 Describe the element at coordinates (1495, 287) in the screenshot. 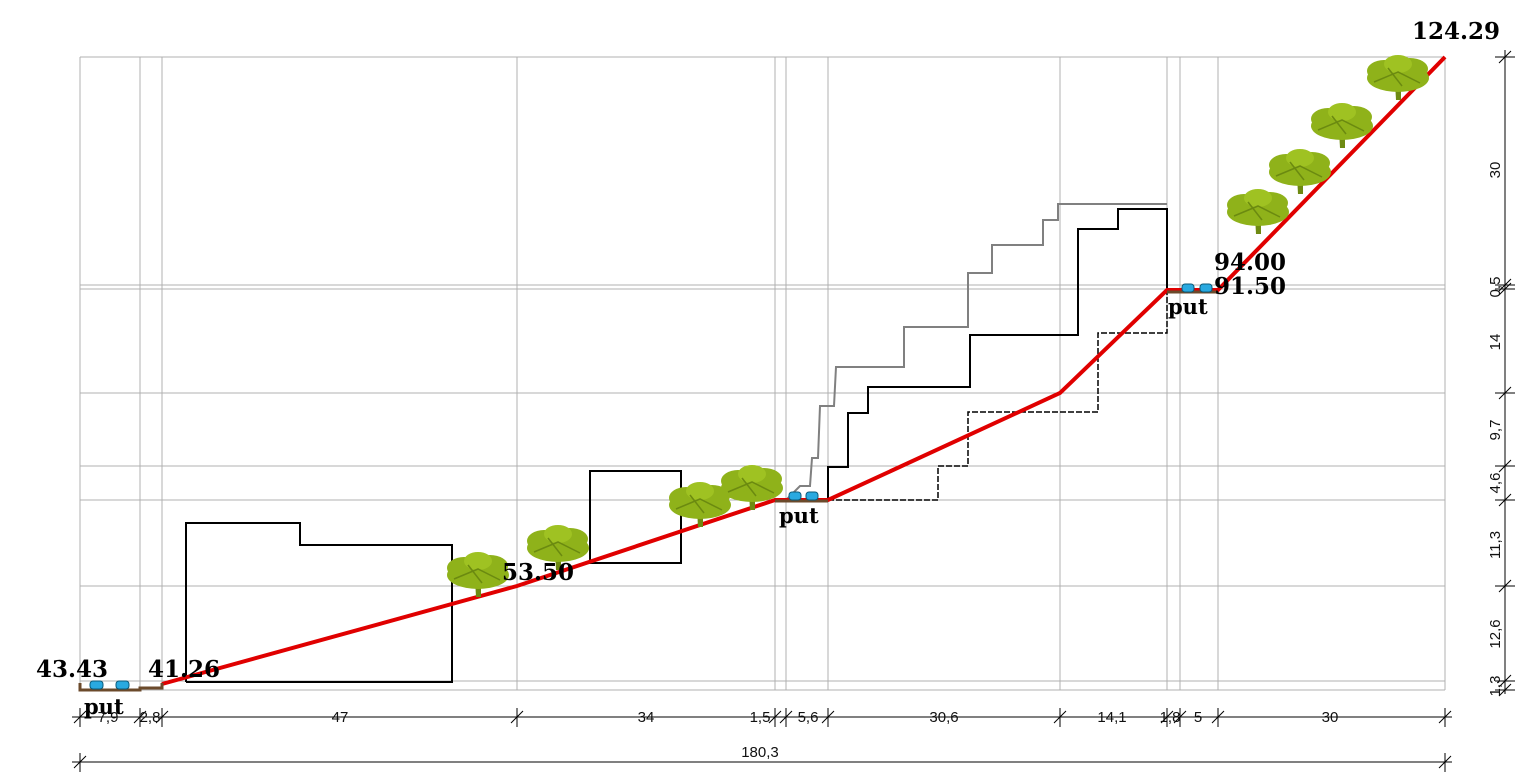

I see `side-dimension-label: 0,5` at that location.